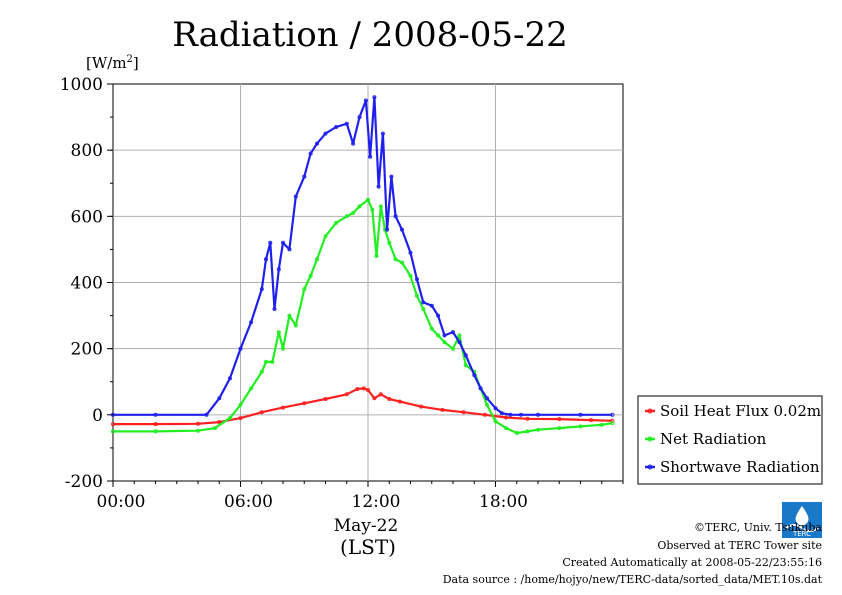 This screenshot has width=842, height=595. What do you see at coordinates (121, 502) in the screenshot?
I see `x-tick-label: 00:00` at bounding box center [121, 502].